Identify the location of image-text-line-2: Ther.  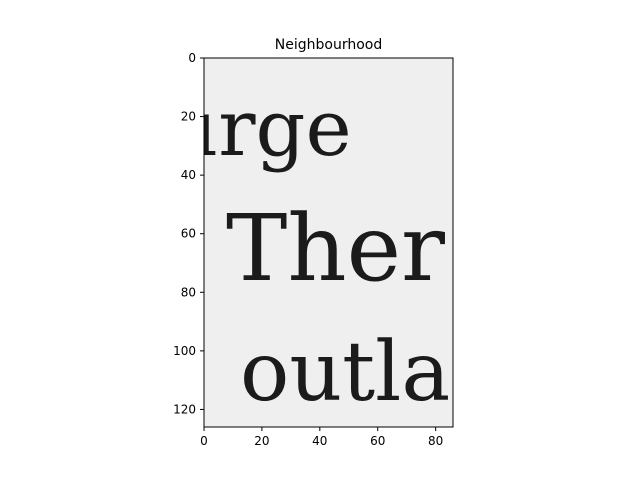
(335, 248).